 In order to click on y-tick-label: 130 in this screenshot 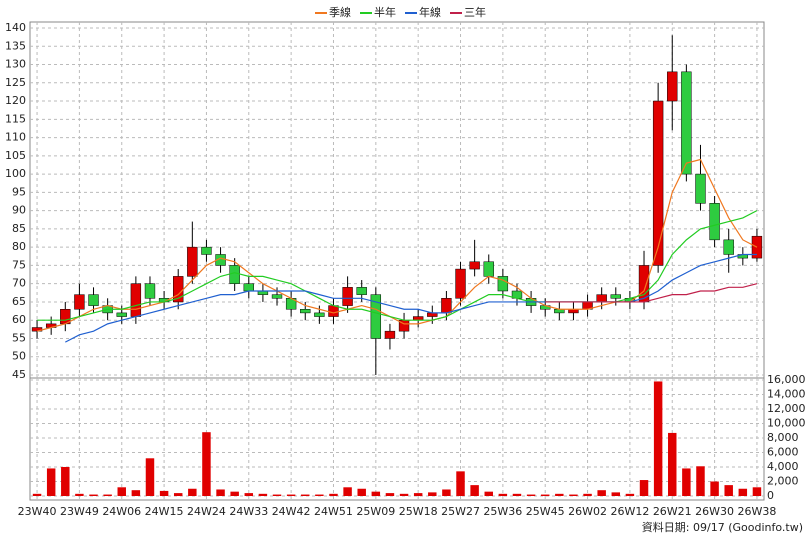, I will do `click(15, 64)`.